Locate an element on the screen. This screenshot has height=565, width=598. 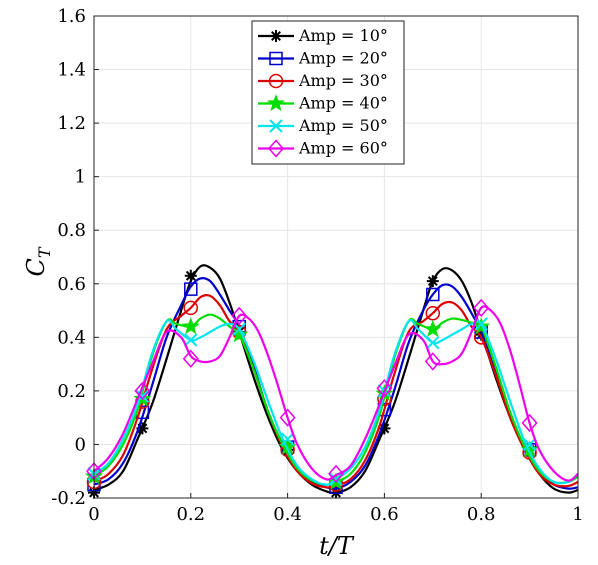
y-tick-label: 0.8 is located at coordinates (71, 230).